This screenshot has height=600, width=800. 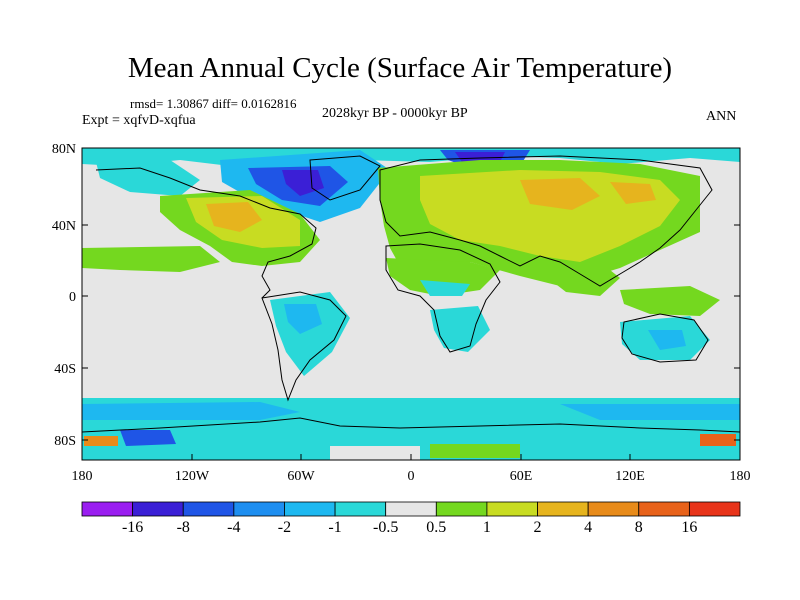 I want to click on maritime-green-region, so click(x=670, y=301).